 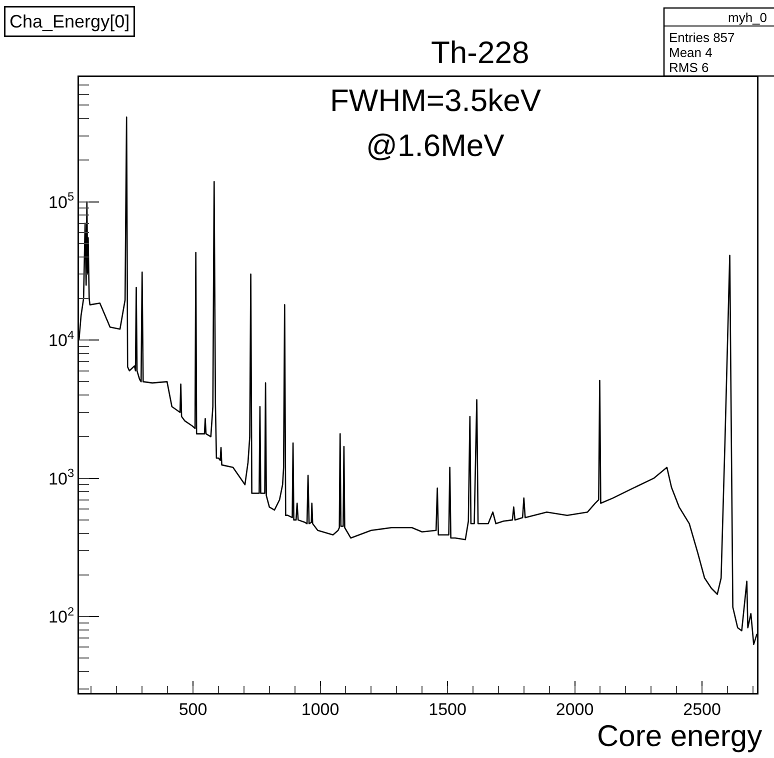 What do you see at coordinates (193, 709) in the screenshot?
I see `x-tick-label: 500` at bounding box center [193, 709].